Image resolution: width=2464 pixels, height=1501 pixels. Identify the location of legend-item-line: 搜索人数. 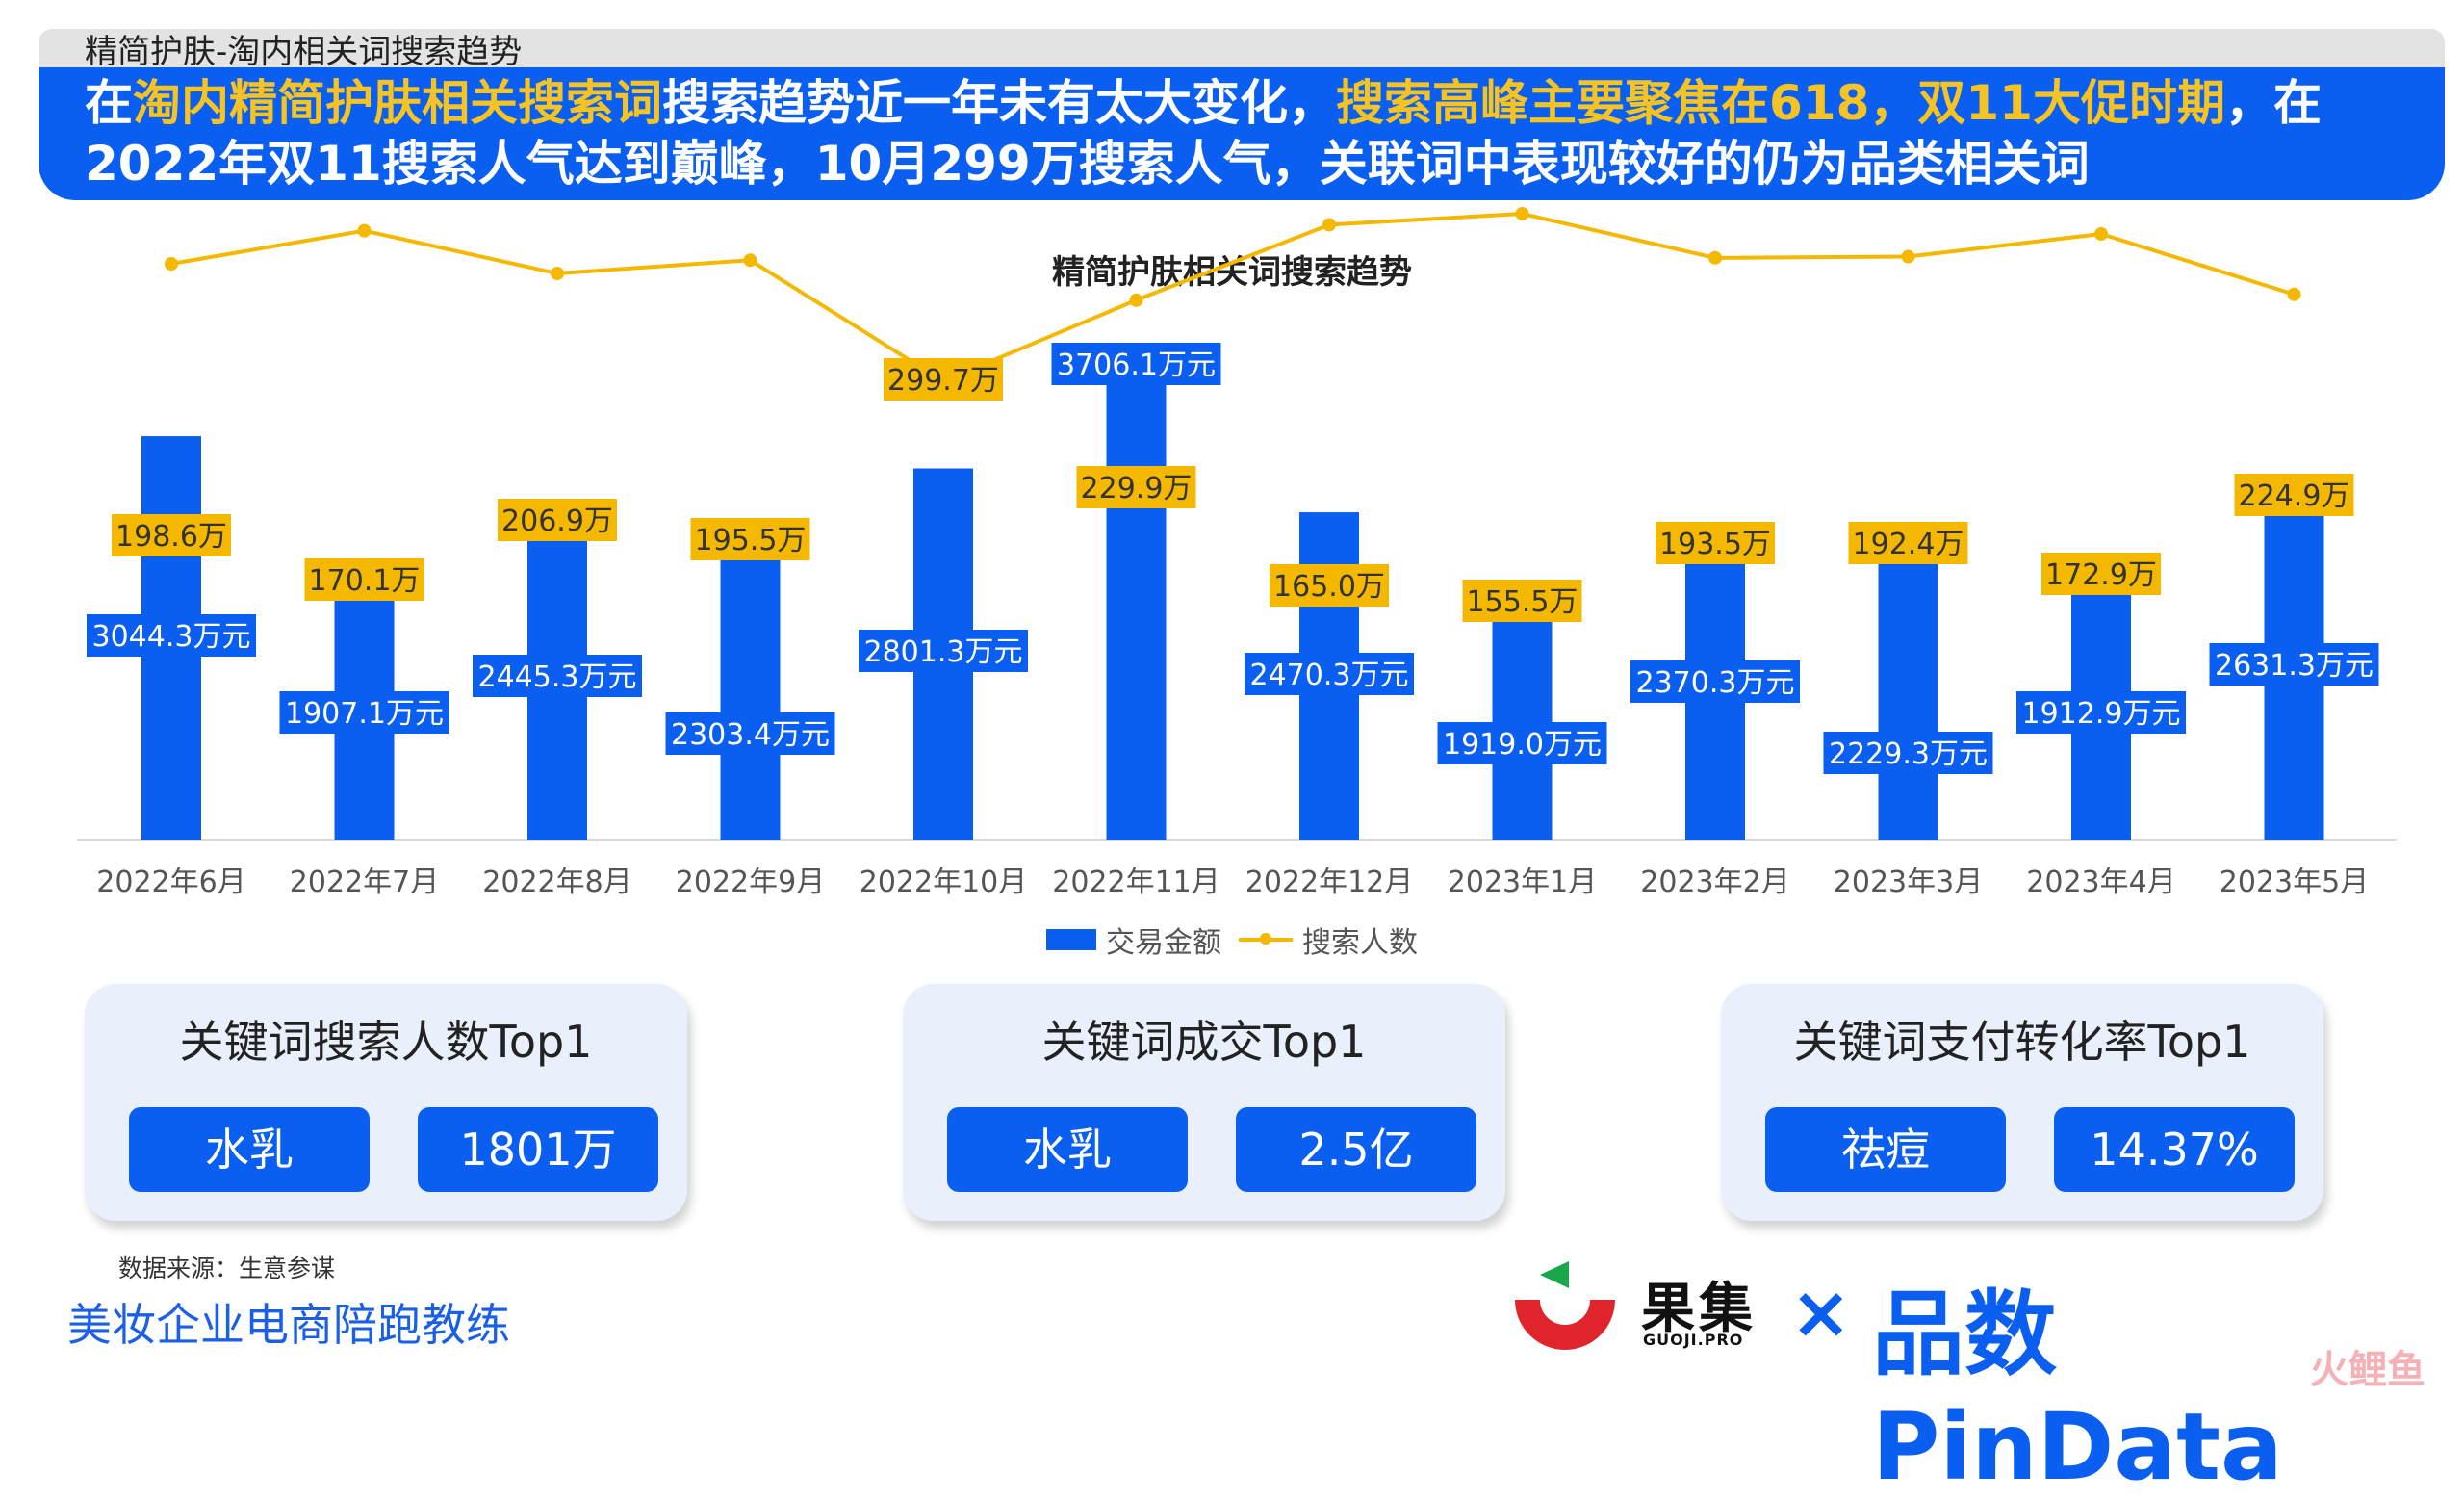
(1328, 940).